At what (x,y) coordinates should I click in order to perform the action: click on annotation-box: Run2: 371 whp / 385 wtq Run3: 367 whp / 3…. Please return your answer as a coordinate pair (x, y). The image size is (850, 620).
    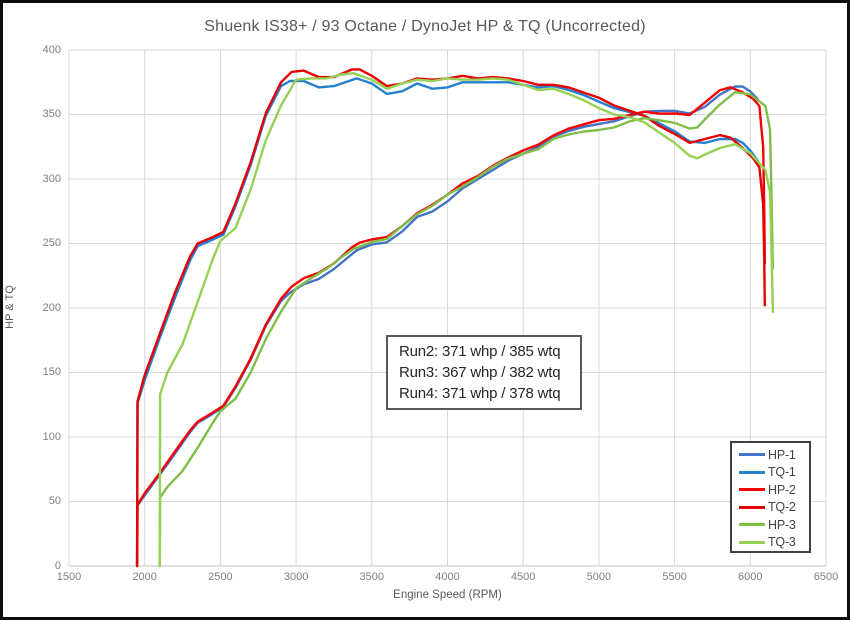
    Looking at the image, I should click on (484, 372).